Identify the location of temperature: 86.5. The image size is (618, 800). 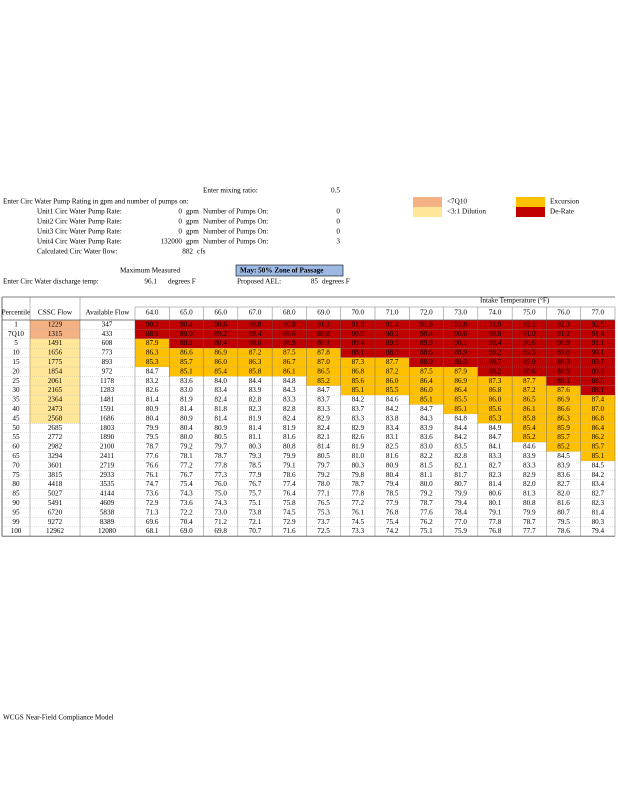
(529, 400).